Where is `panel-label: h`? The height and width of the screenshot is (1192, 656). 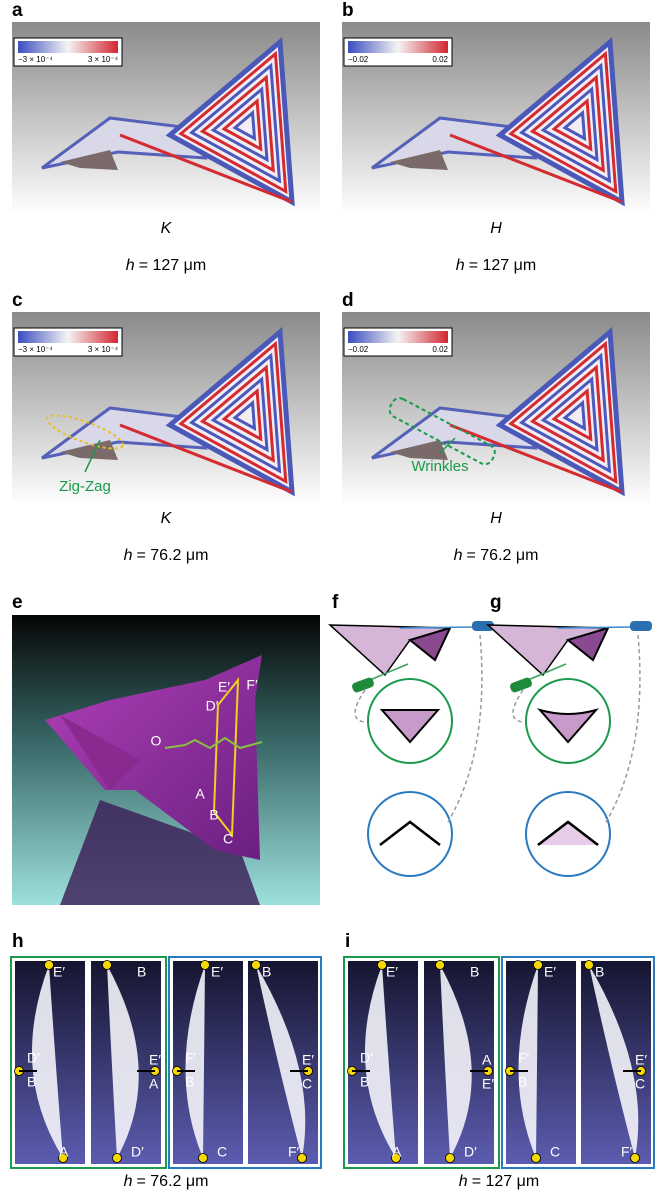
panel-label: h is located at coordinates (18, 941).